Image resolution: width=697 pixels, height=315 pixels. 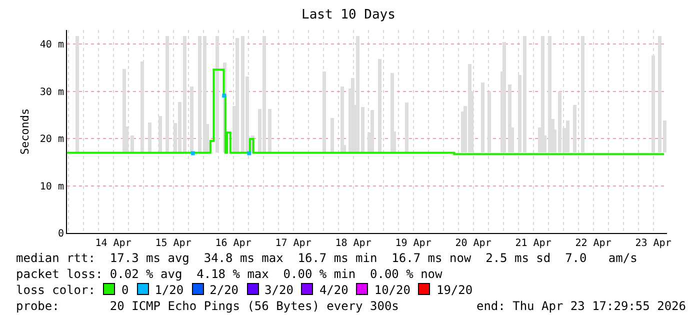 What do you see at coordinates (52, 140) in the screenshot?
I see `y-tick-label: 20 m` at bounding box center [52, 140].